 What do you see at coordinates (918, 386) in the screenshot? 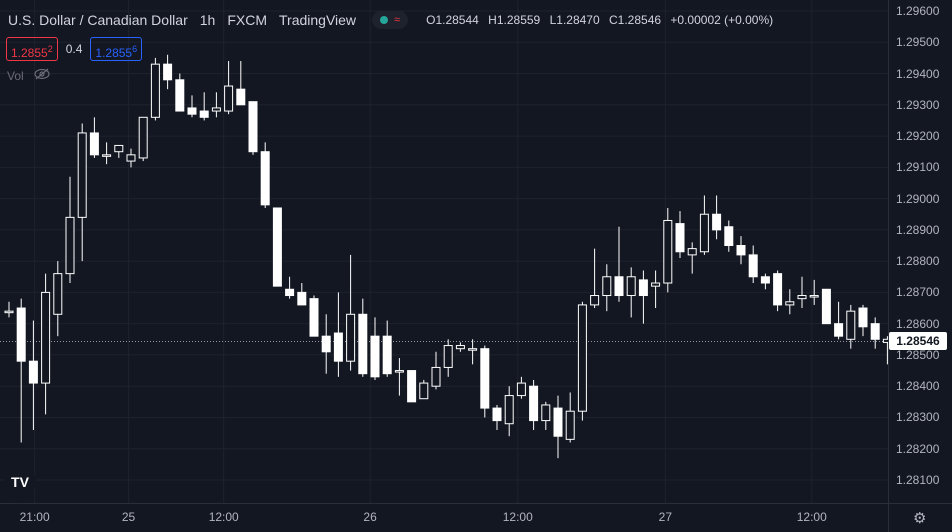
I see `y-tick-label: 1.28400` at bounding box center [918, 386].